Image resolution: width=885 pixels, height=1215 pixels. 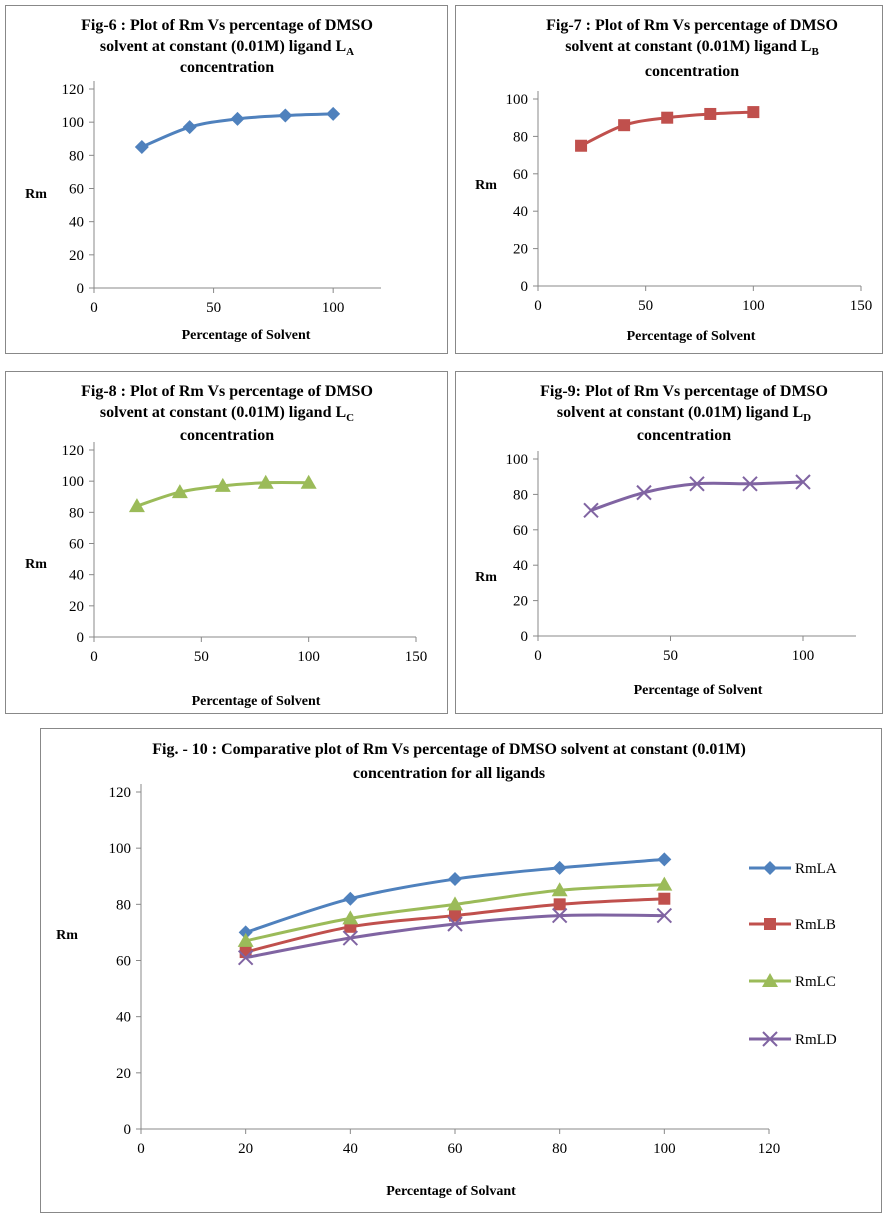 I want to click on fig9-x-tick-label-2: 100, so click(x=803, y=656).